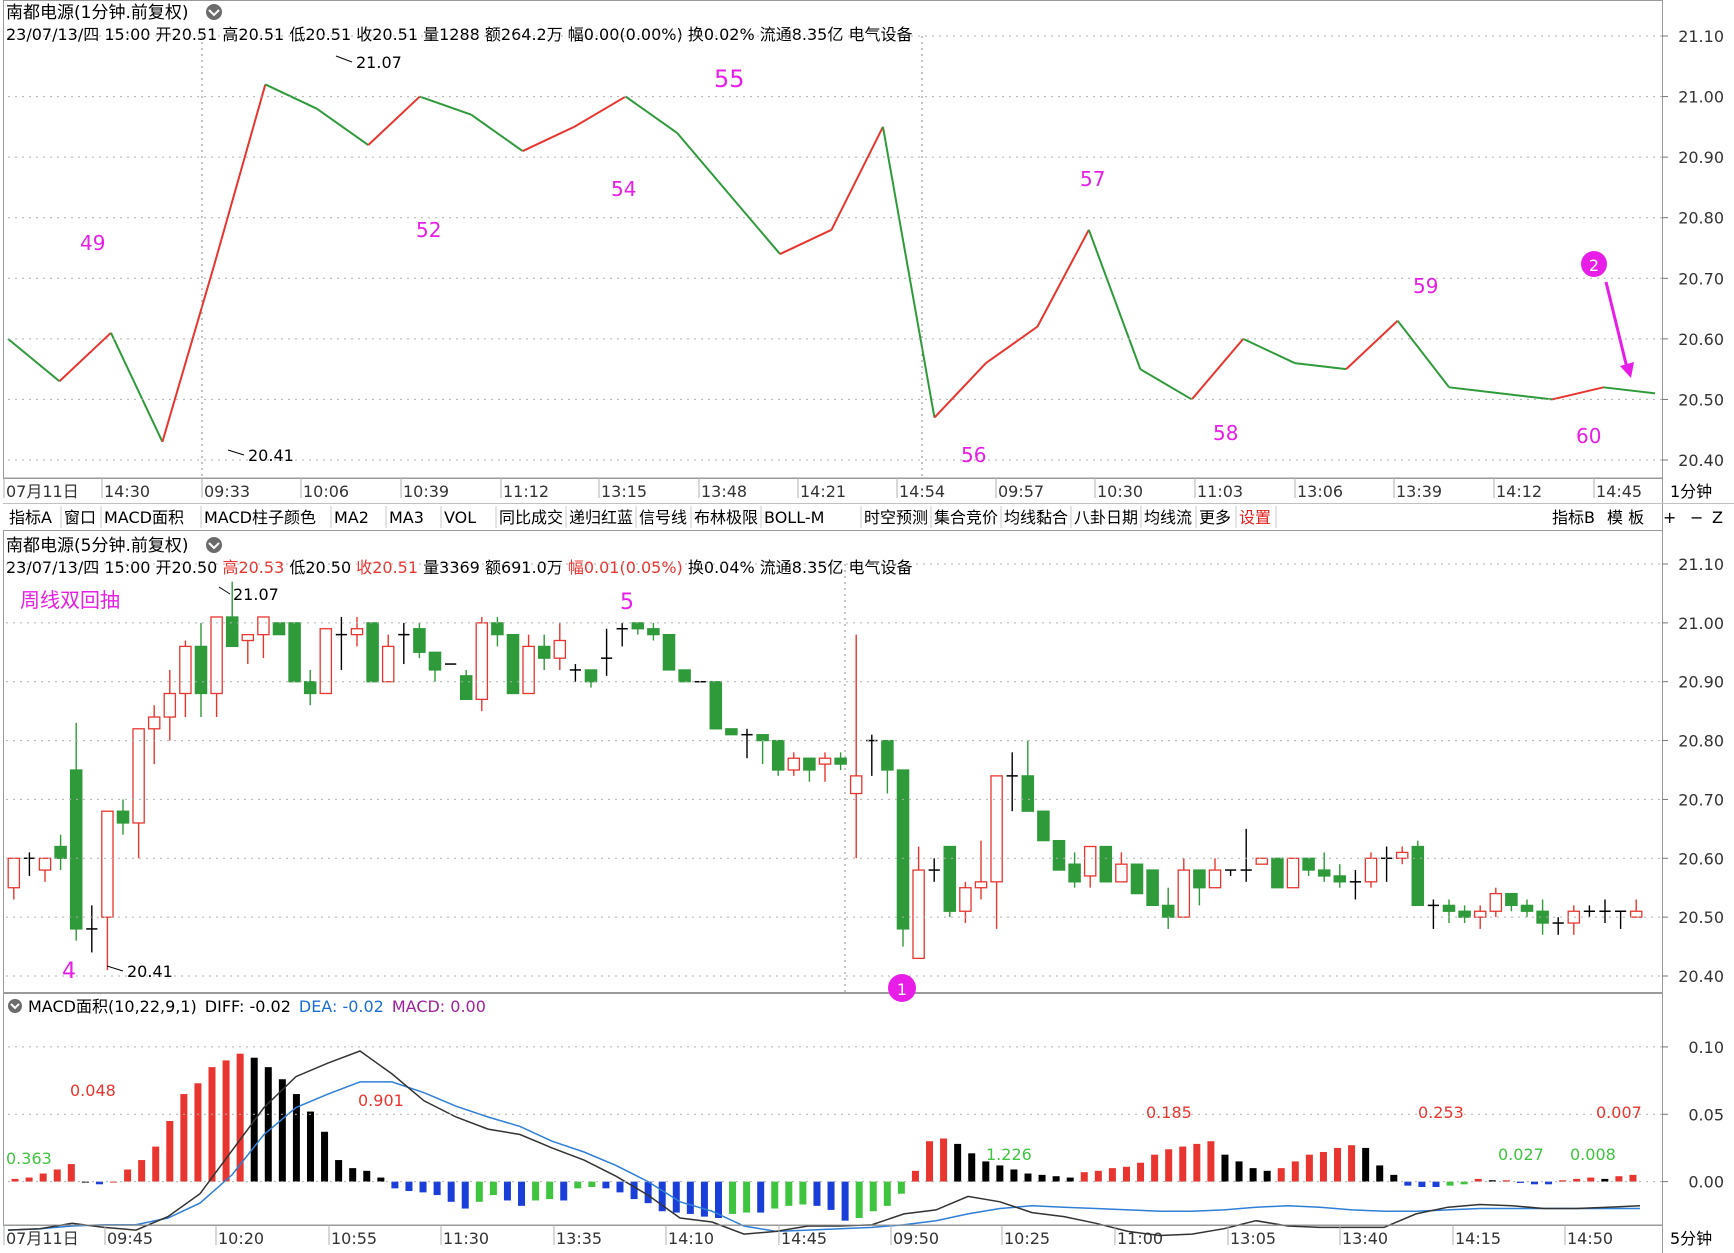  I want to click on toolbar-right-item: Z, so click(1717, 517).